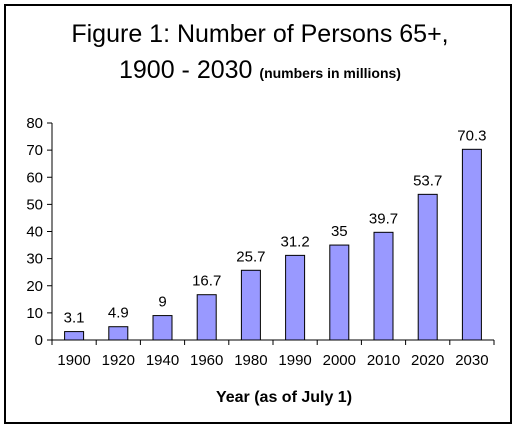 The width and height of the screenshot is (520, 432). I want to click on x-tick-label: 2030, so click(471, 360).